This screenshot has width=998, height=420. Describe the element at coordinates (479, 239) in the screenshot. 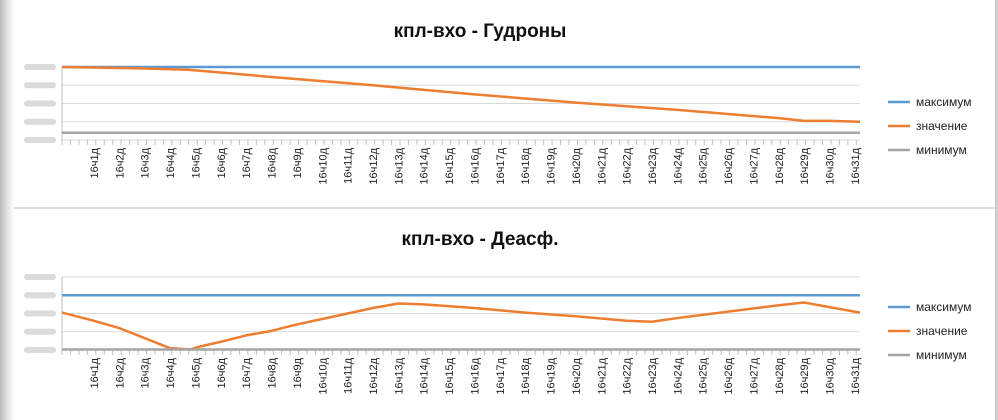

I see `chart-title: кпл-вхо - Деасф.` at that location.